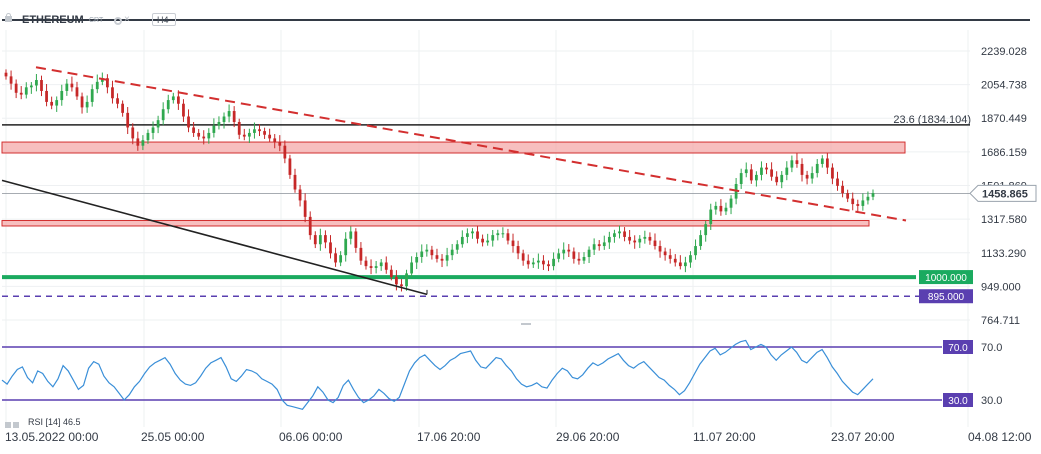 The height and width of the screenshot is (454, 1041). Describe the element at coordinates (1004, 220) in the screenshot. I see `y-tick-label: 1317.580` at that location.